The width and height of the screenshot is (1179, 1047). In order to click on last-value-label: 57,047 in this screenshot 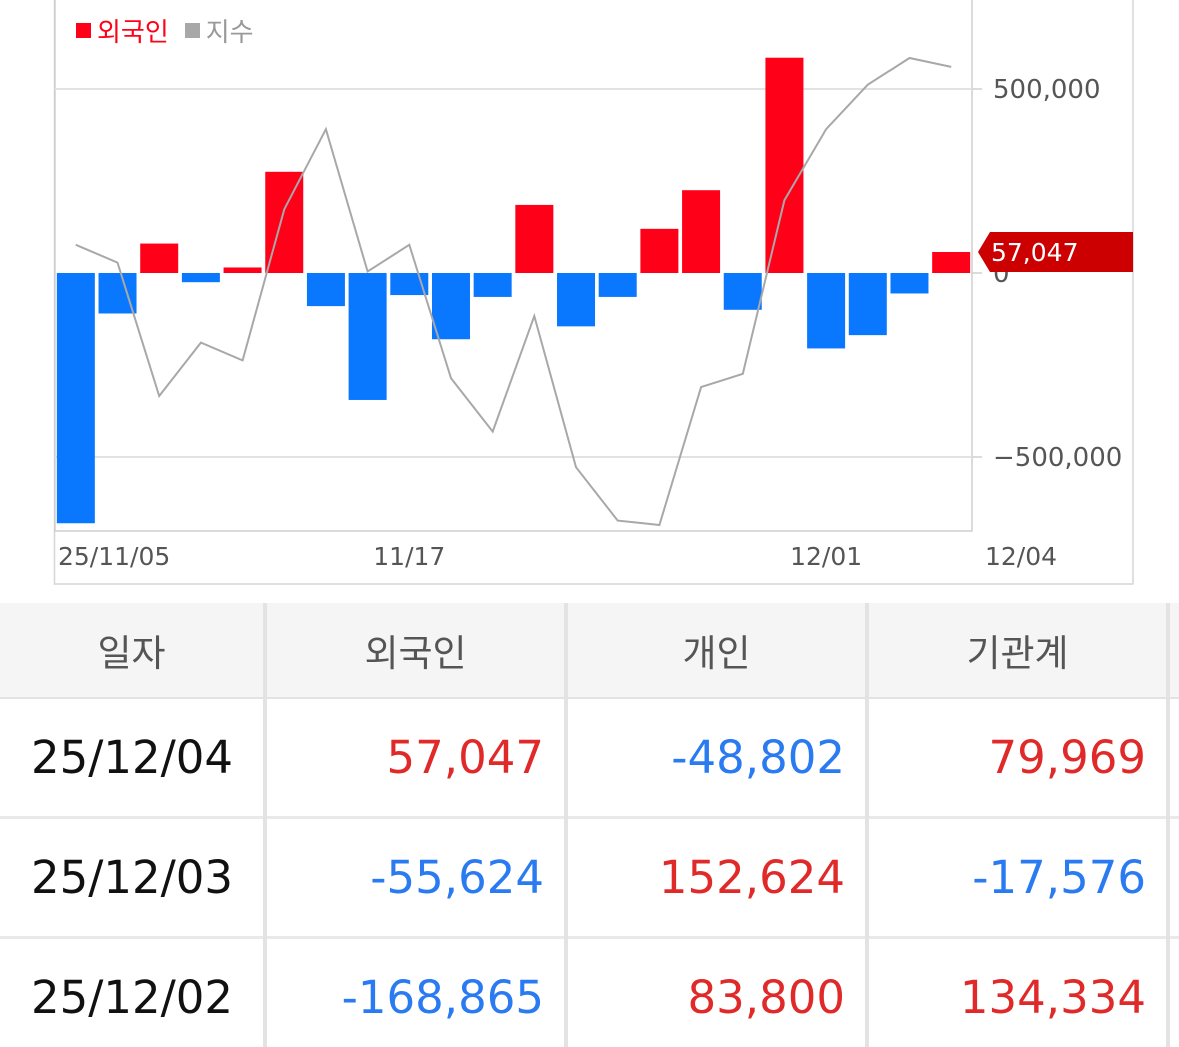, I will do `click(1034, 252)`.